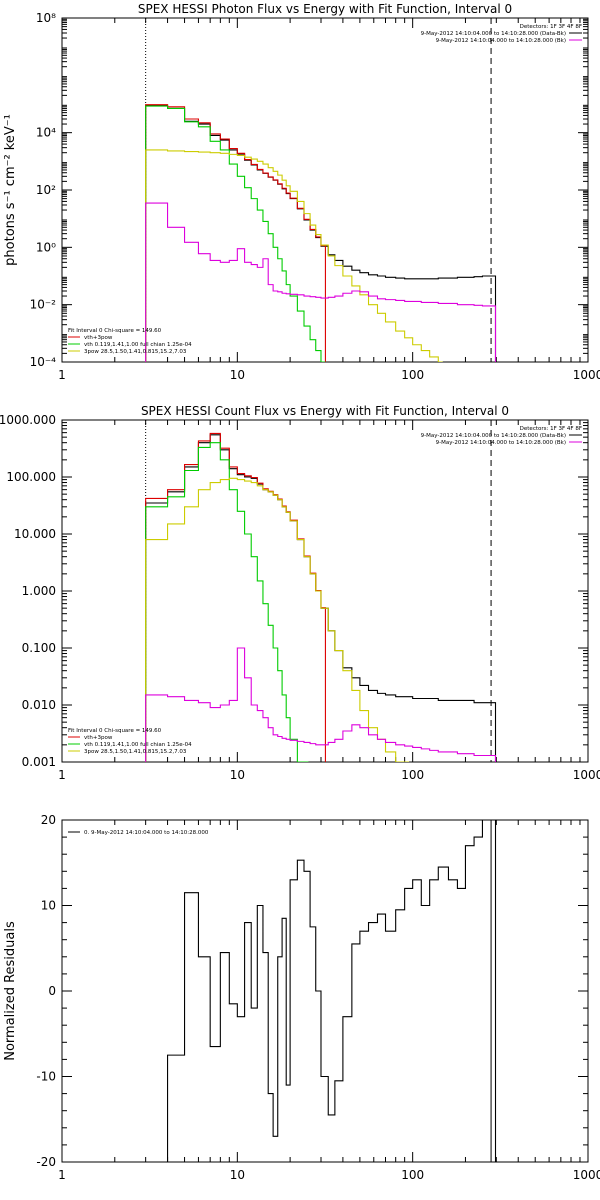 This screenshot has width=600, height=1200. Describe the element at coordinates (46, 1077) in the screenshot. I see `y-tick-label: -10` at that location.